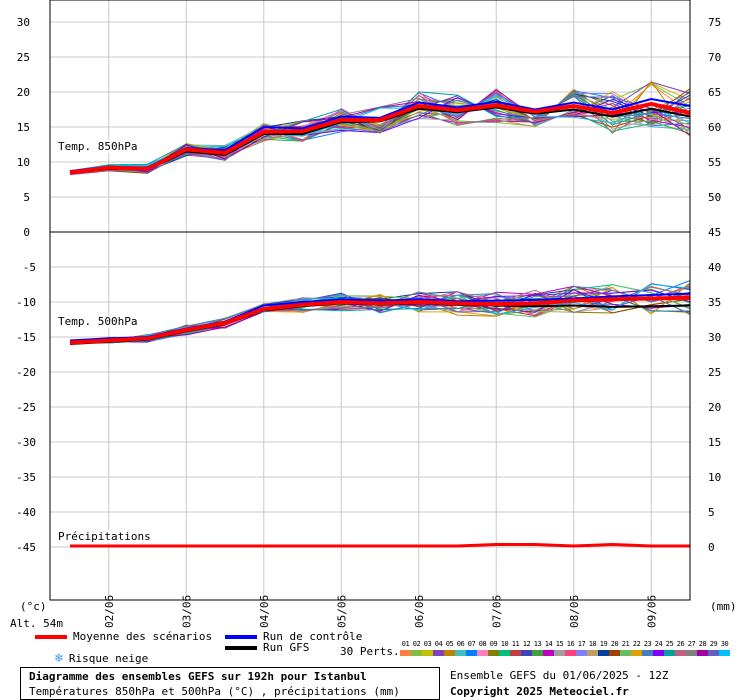  Describe the element at coordinates (714, 57) in the screenshot. I see `ytick-850-right: 70` at that location.